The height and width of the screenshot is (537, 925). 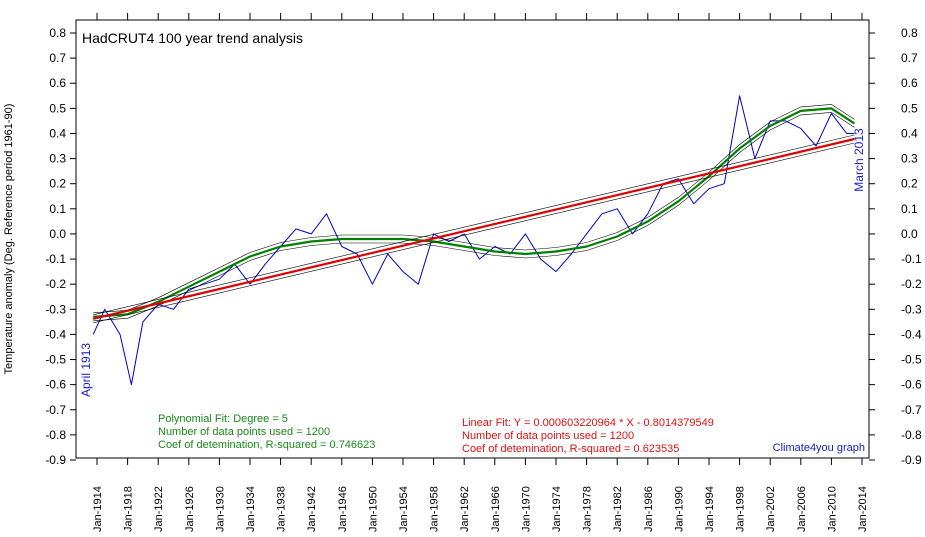 What do you see at coordinates (909, 83) in the screenshot?
I see `y-tick-label-right: 0.6` at bounding box center [909, 83].